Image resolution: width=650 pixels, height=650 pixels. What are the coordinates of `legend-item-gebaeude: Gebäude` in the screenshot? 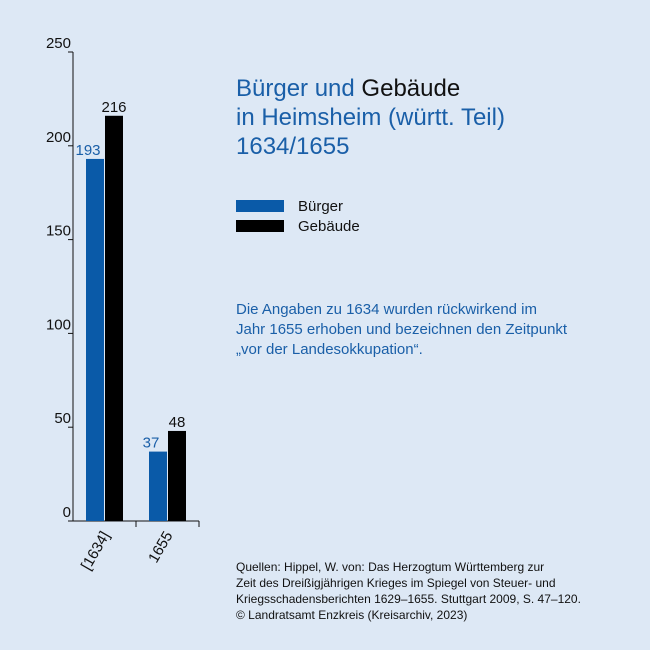 It's located at (298, 226).